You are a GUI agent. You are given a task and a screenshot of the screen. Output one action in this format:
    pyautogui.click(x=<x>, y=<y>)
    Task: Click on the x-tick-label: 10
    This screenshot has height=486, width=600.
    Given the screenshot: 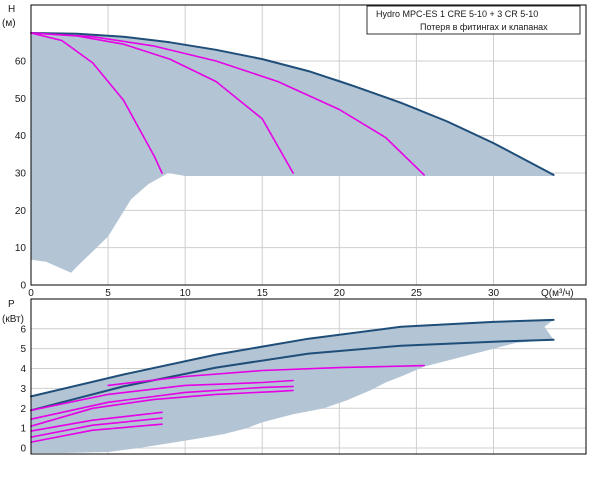 What is the action you would take?
    pyautogui.click(x=186, y=293)
    